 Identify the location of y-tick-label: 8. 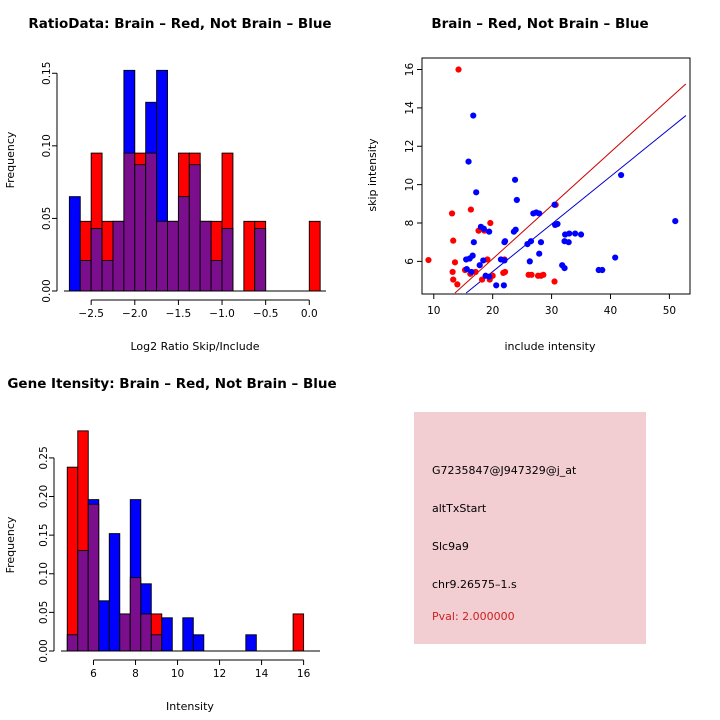
(410, 223).